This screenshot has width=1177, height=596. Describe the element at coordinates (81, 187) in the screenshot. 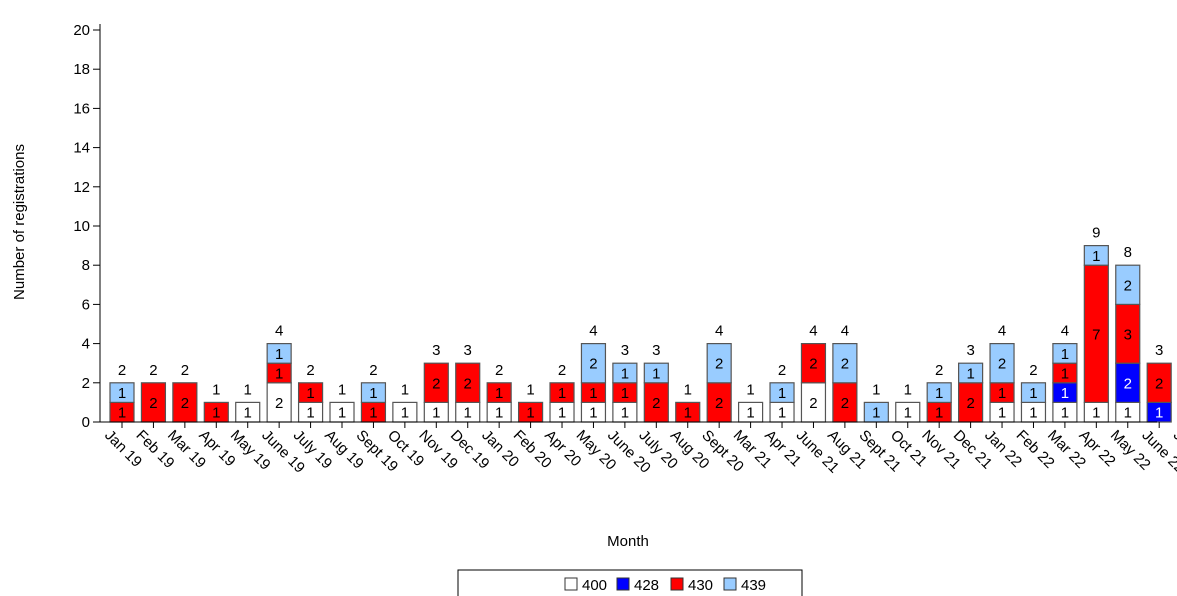

I see `y-tick-label: 12` at that location.